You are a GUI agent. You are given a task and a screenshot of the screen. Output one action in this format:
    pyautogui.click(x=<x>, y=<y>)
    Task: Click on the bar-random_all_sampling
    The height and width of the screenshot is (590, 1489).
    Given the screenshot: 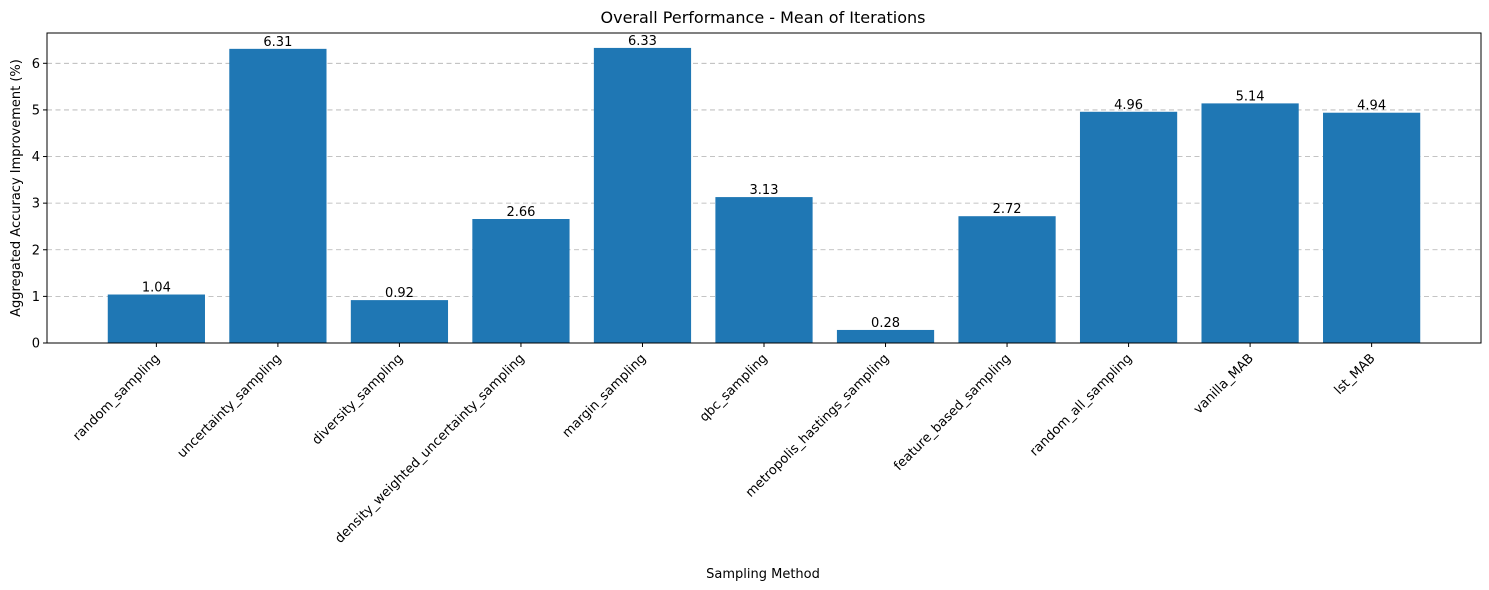 What is the action you would take?
    pyautogui.click(x=1128, y=227)
    